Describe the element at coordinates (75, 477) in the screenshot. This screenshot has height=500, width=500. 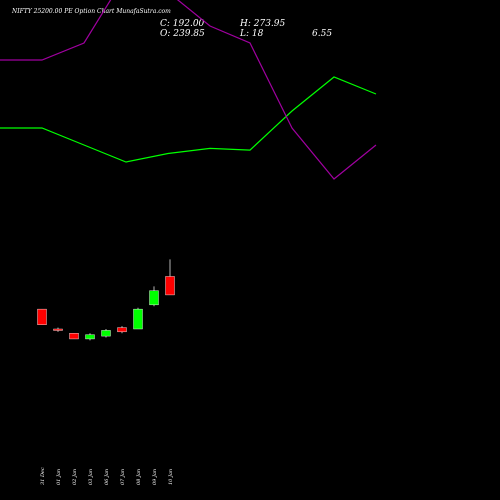
I see `x-tick-label: 02 Jan` at that location.